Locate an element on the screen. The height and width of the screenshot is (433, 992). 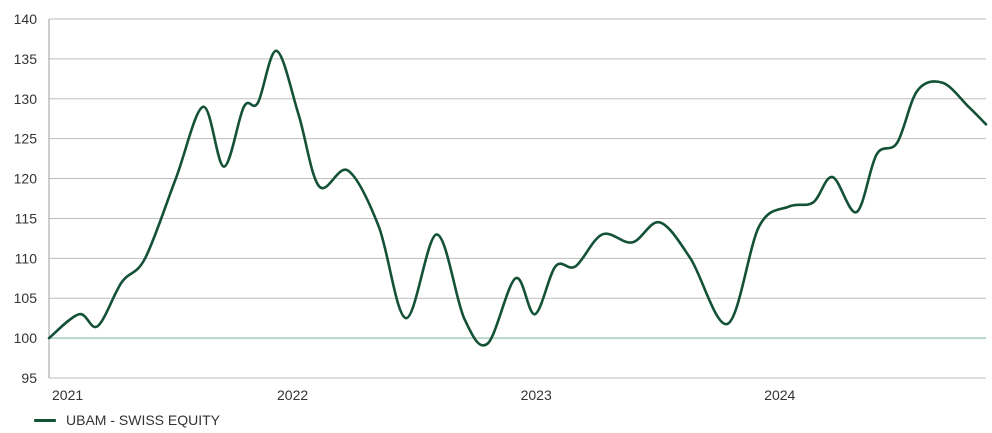
y-tick-label: 120 is located at coordinates (26, 179).